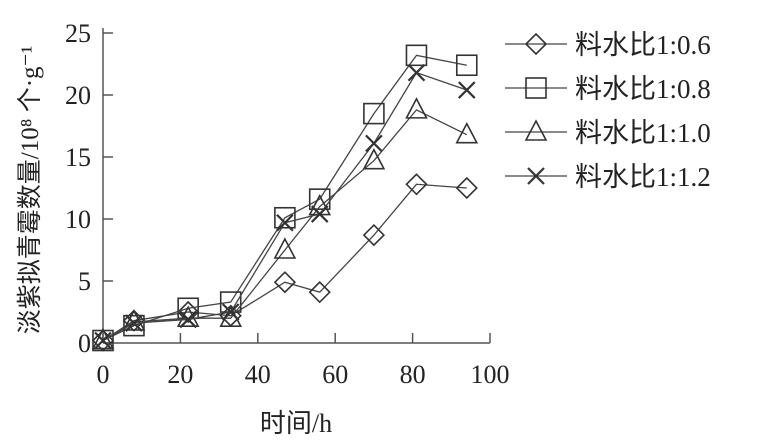 The width and height of the screenshot is (757, 444). Describe the element at coordinates (78, 219) in the screenshot. I see `y-tick-label: 10` at that location.